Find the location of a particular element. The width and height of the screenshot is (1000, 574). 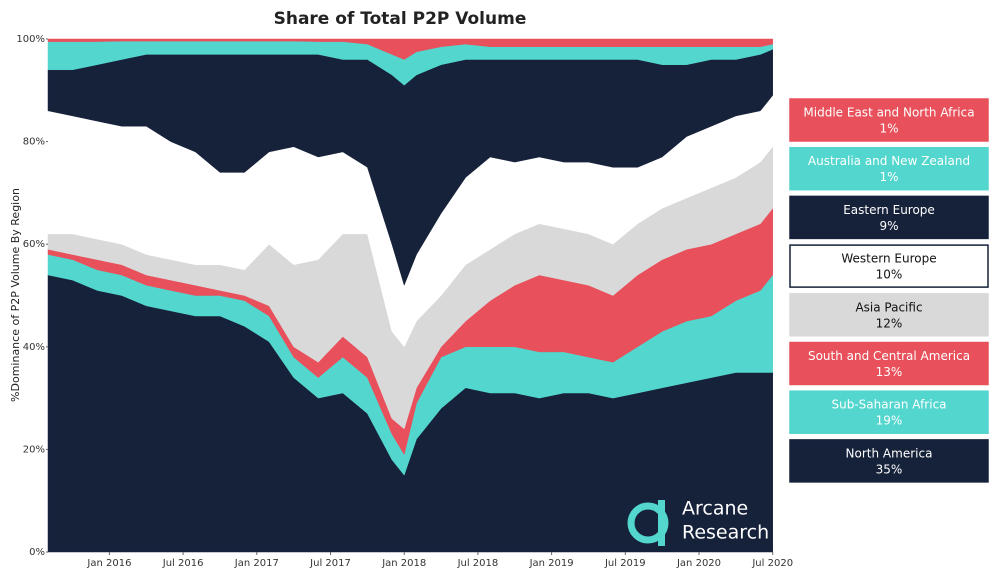

watermark-line: Research is located at coordinates (725, 533).